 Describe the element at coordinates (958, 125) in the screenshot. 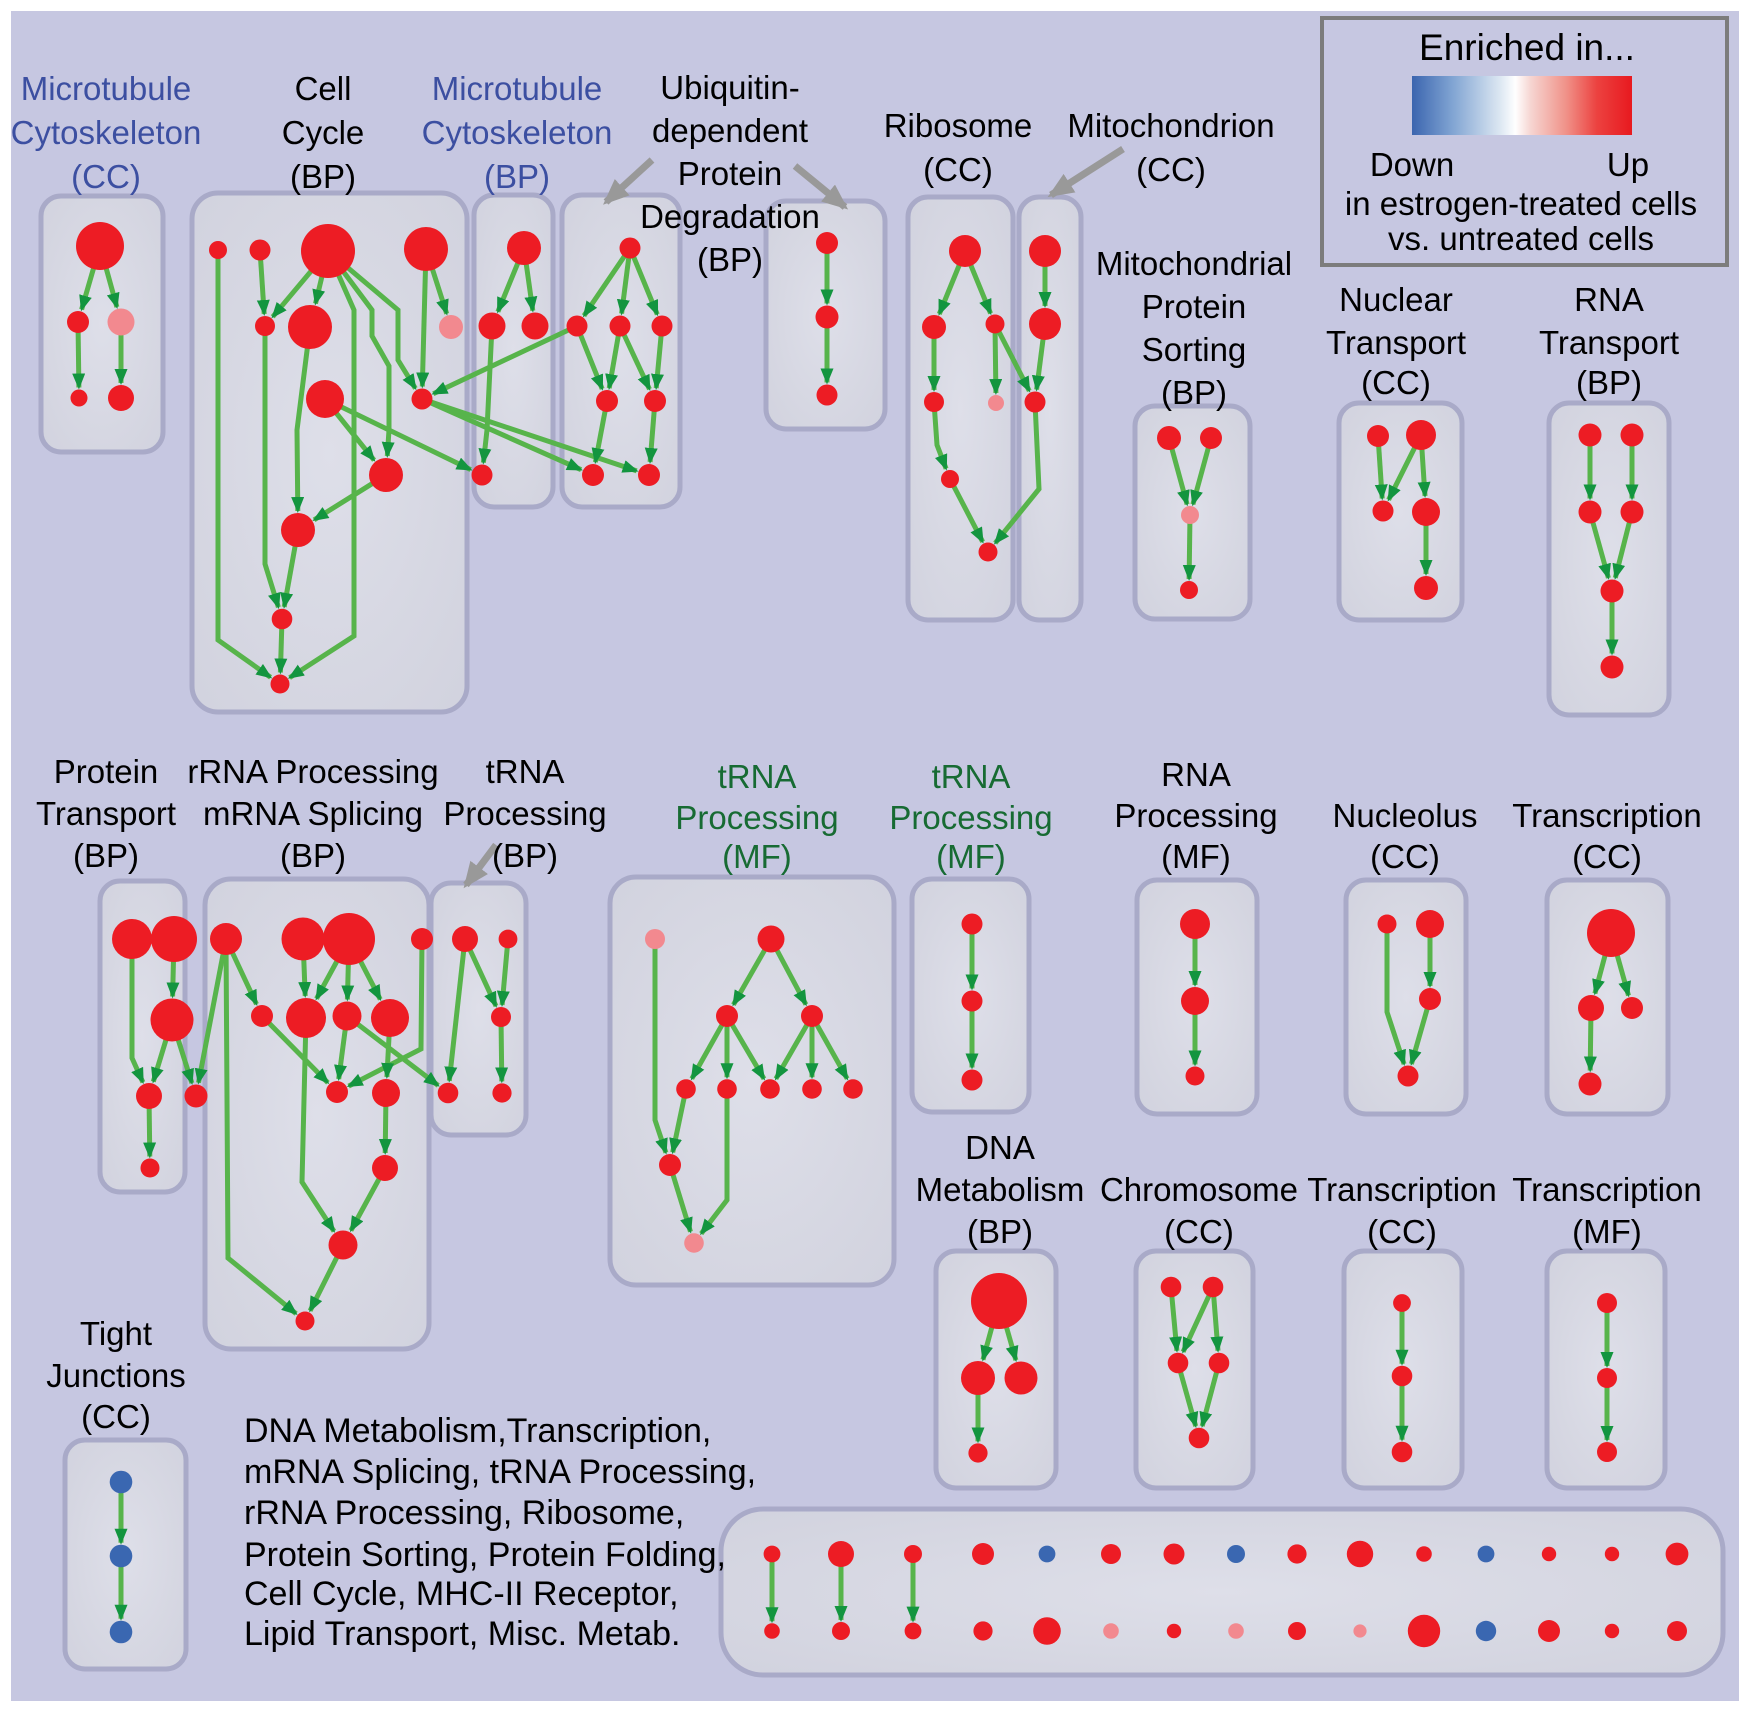

I see `svg-text: Ribosome` at that location.